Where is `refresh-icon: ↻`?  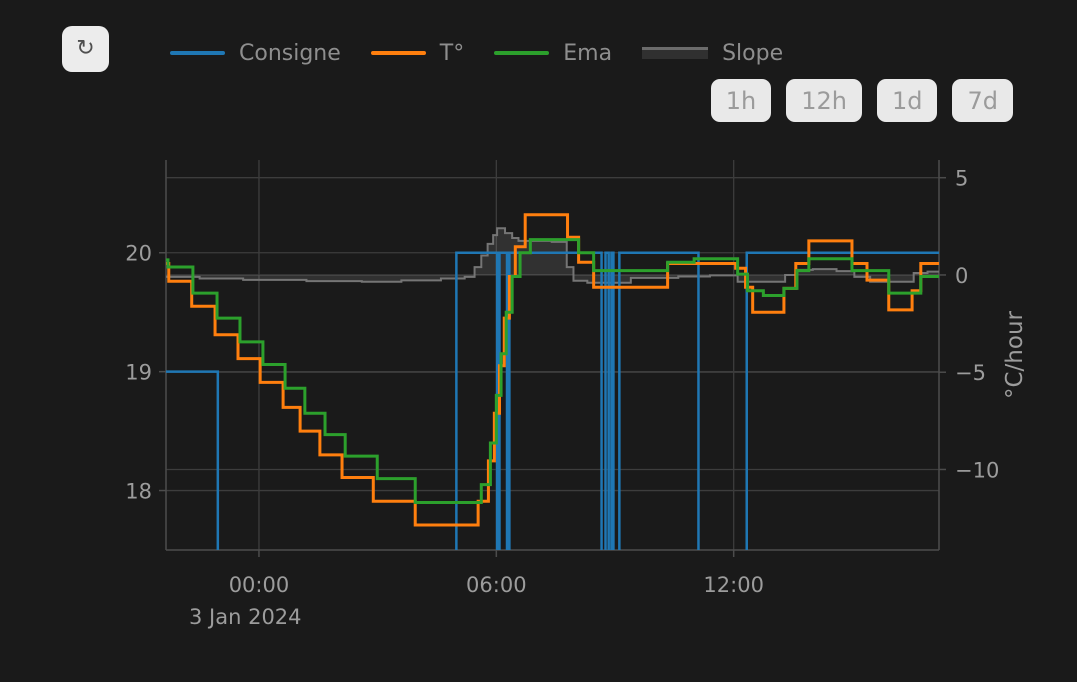 refresh-icon: ↻ is located at coordinates (85, 48).